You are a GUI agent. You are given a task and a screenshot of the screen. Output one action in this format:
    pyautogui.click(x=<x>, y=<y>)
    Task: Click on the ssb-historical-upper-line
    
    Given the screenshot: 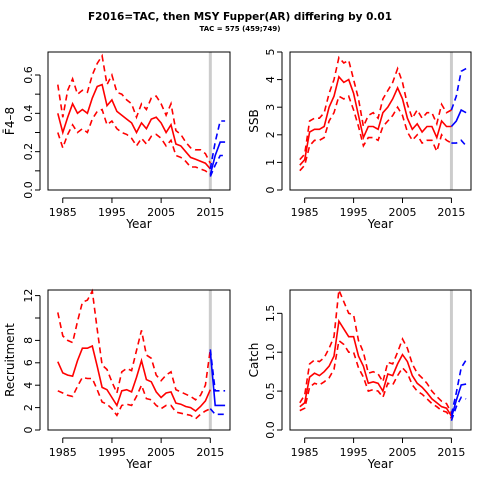 What is the action you would take?
    pyautogui.click(x=375, y=108)
    